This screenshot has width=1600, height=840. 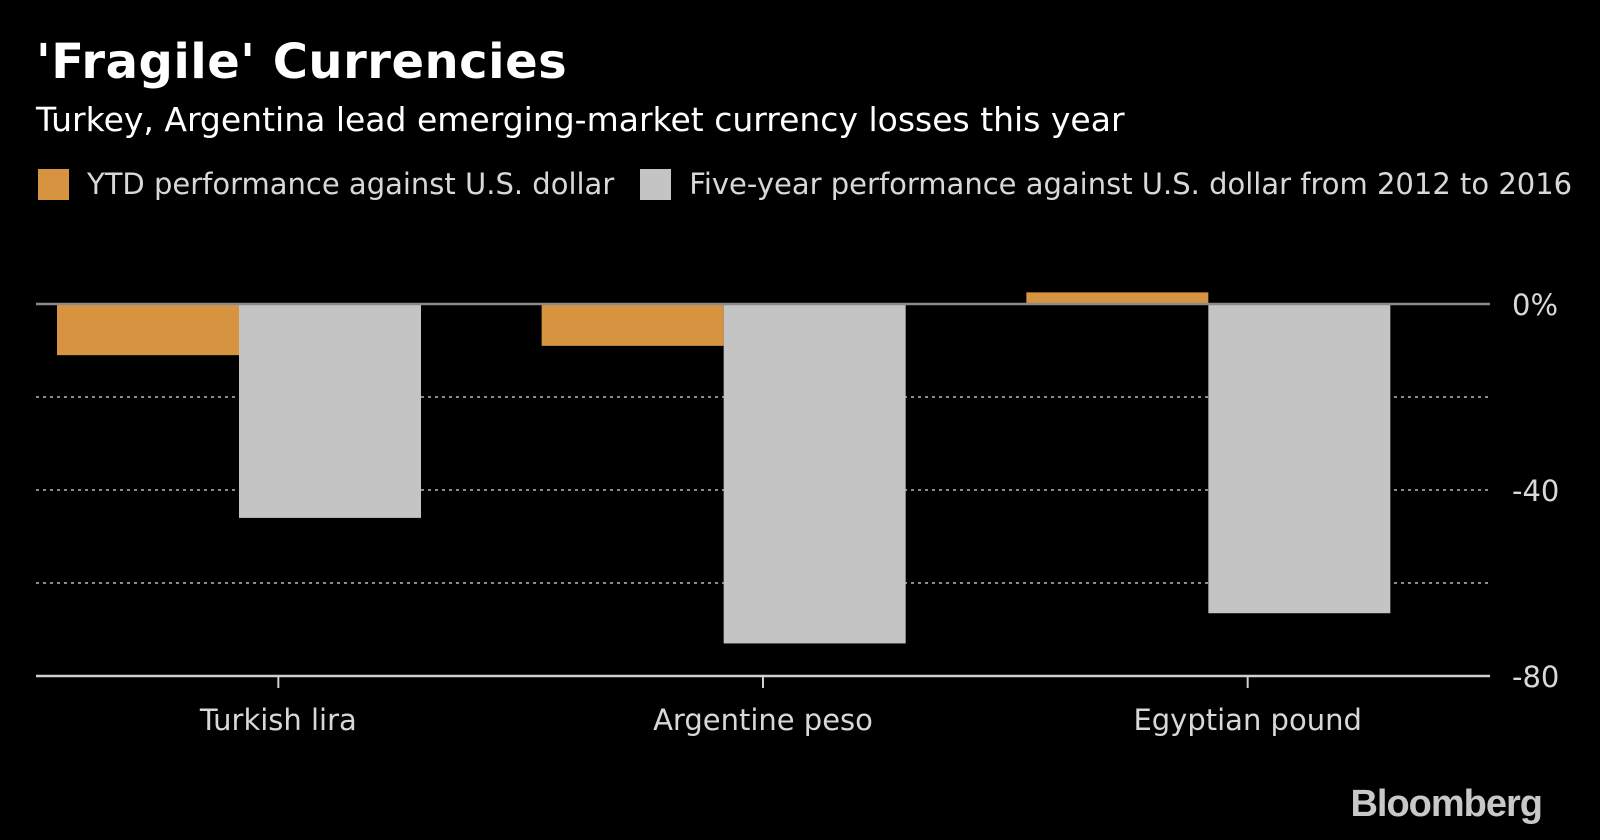 What do you see at coordinates (1247, 720) in the screenshot?
I see `x-tick-label-2: Egyptian pound` at bounding box center [1247, 720].